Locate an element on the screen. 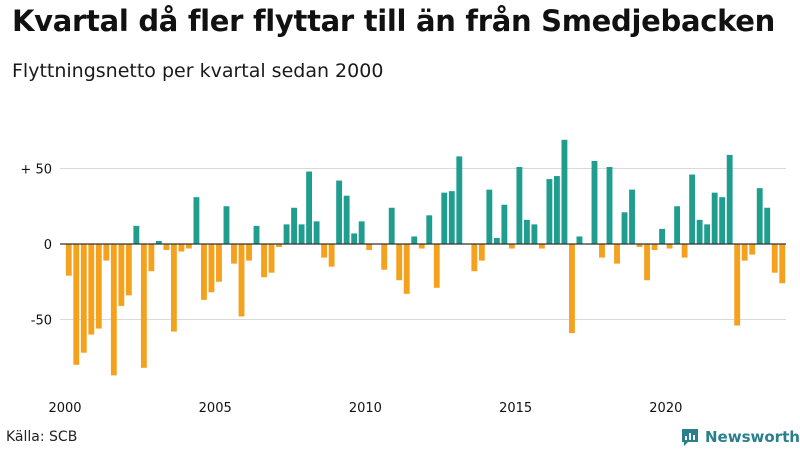 This screenshot has width=800, height=450. chart-subtitle: Flyttningsnetto per kvartal sedan 2000 is located at coordinates (198, 71).